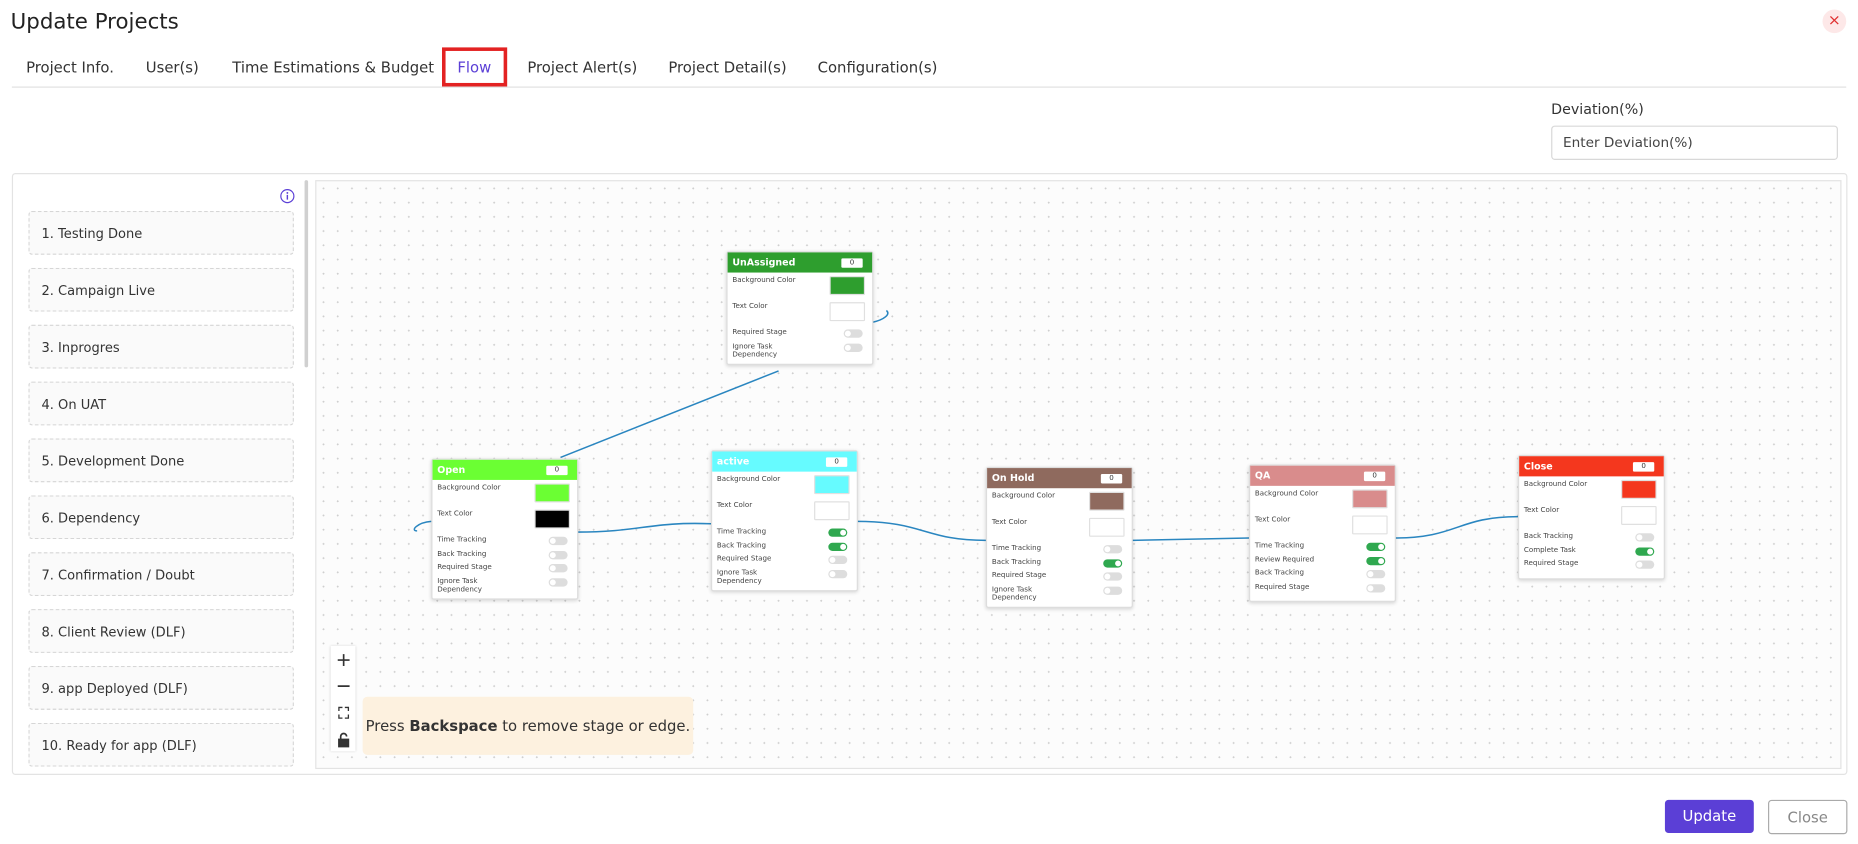 This screenshot has height=844, width=1858. Describe the element at coordinates (161, 289) in the screenshot. I see `stage-item: 2. Campaign Live` at that location.